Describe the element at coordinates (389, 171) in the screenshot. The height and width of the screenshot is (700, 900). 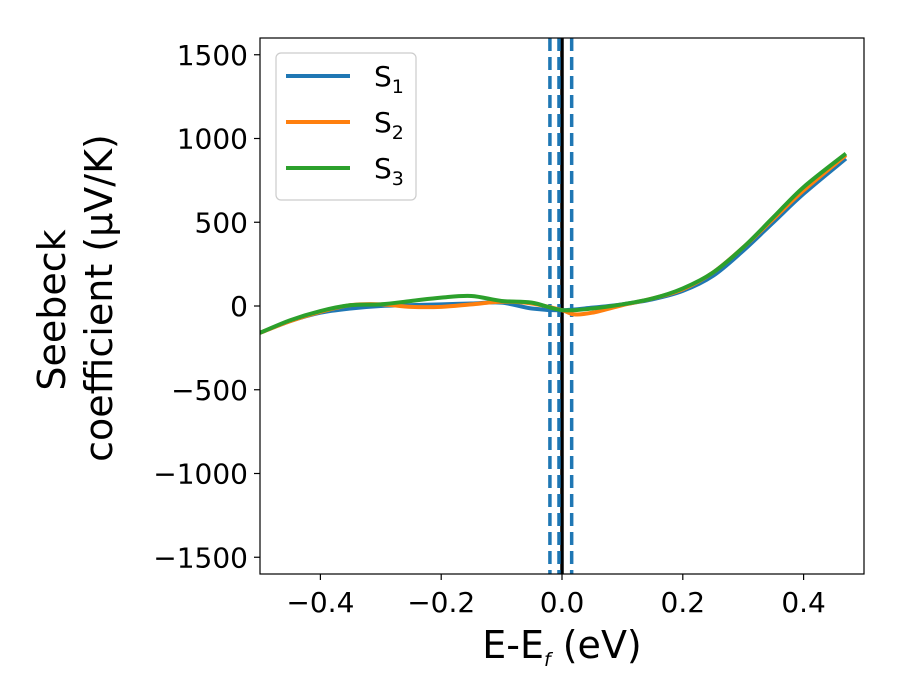
I see `legend-label-s3: S3` at that location.